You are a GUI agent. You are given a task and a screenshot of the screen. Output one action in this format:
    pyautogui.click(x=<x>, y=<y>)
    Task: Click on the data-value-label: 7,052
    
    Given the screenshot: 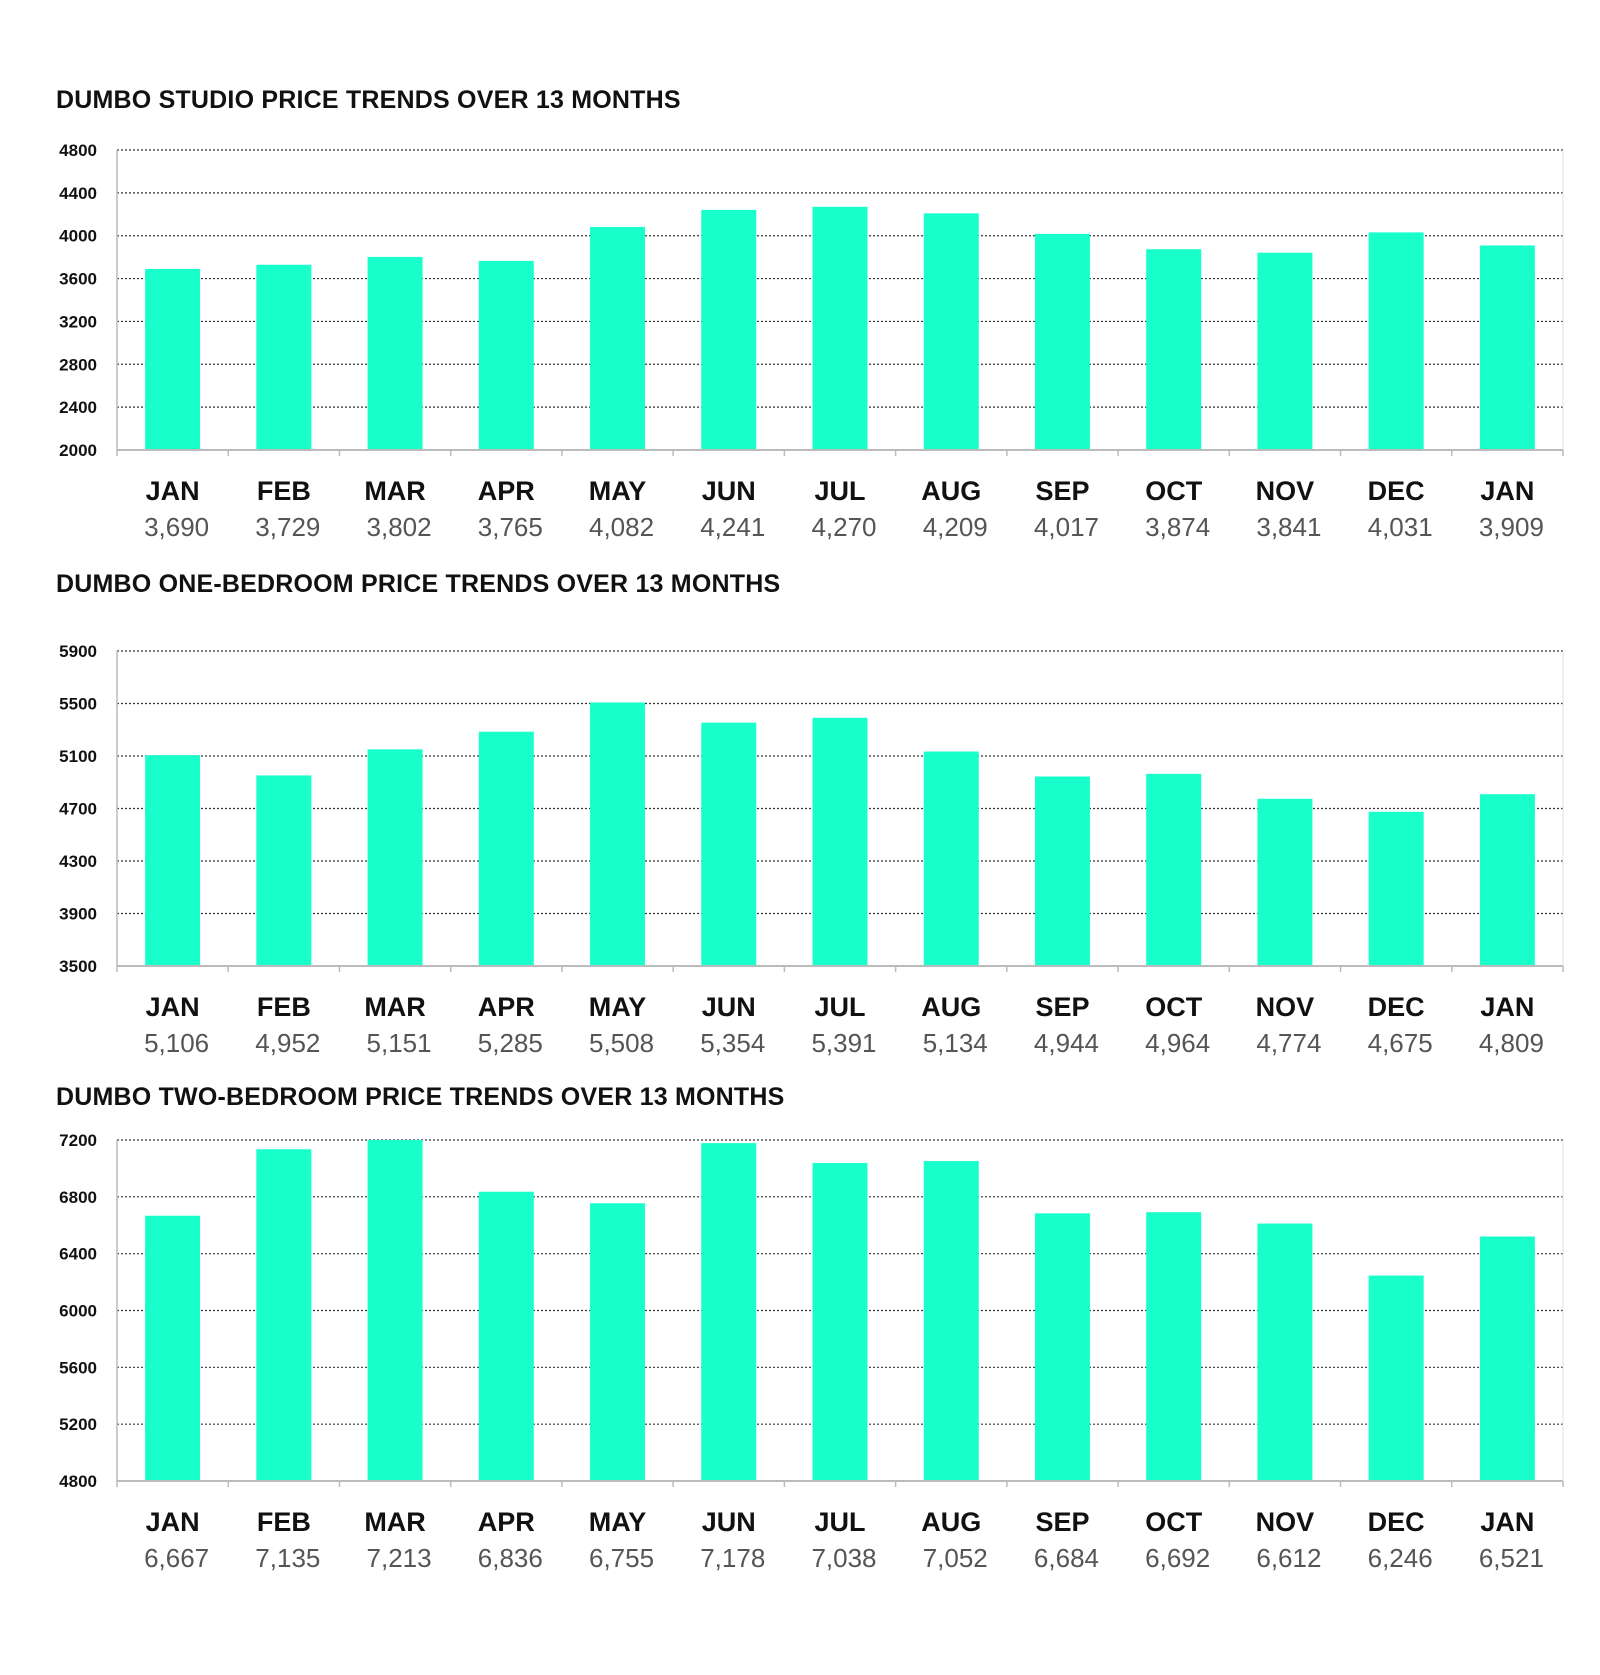 What is the action you would take?
    pyautogui.click(x=955, y=1558)
    